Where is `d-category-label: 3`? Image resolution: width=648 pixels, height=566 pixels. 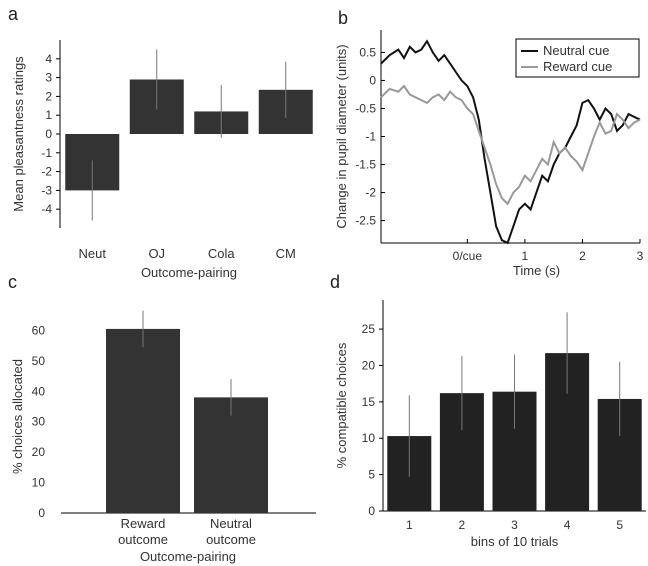 d-category-label: 3 is located at coordinates (514, 525).